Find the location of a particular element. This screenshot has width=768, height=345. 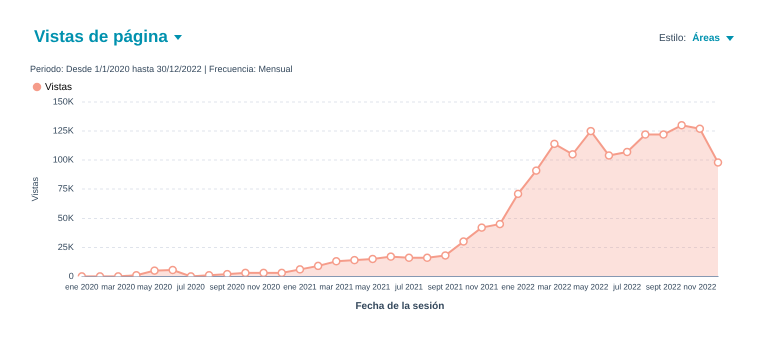

x-tick-label: nov 2020 is located at coordinates (264, 287).